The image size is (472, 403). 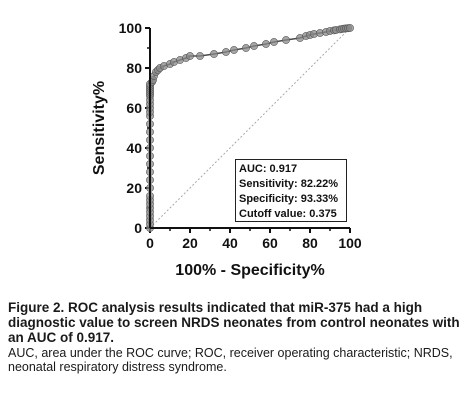 I want to click on x-tick-label-3: 60, so click(x=270, y=243).